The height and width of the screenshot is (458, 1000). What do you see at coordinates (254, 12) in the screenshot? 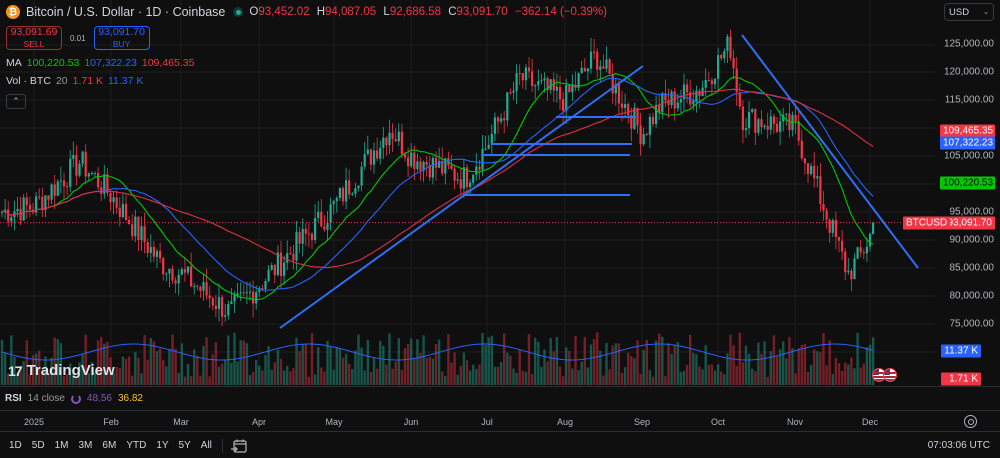
I see `open-label: O` at bounding box center [254, 12].